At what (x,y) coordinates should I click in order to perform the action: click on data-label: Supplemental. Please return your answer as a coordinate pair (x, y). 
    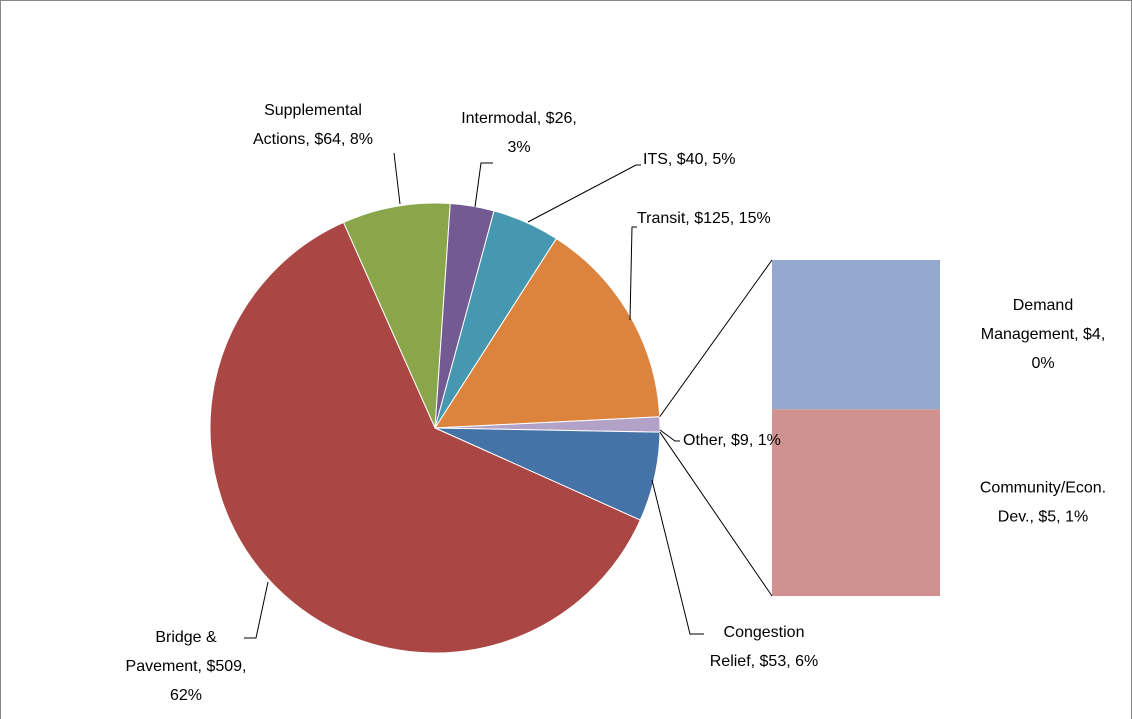
    Looking at the image, I should click on (313, 110).